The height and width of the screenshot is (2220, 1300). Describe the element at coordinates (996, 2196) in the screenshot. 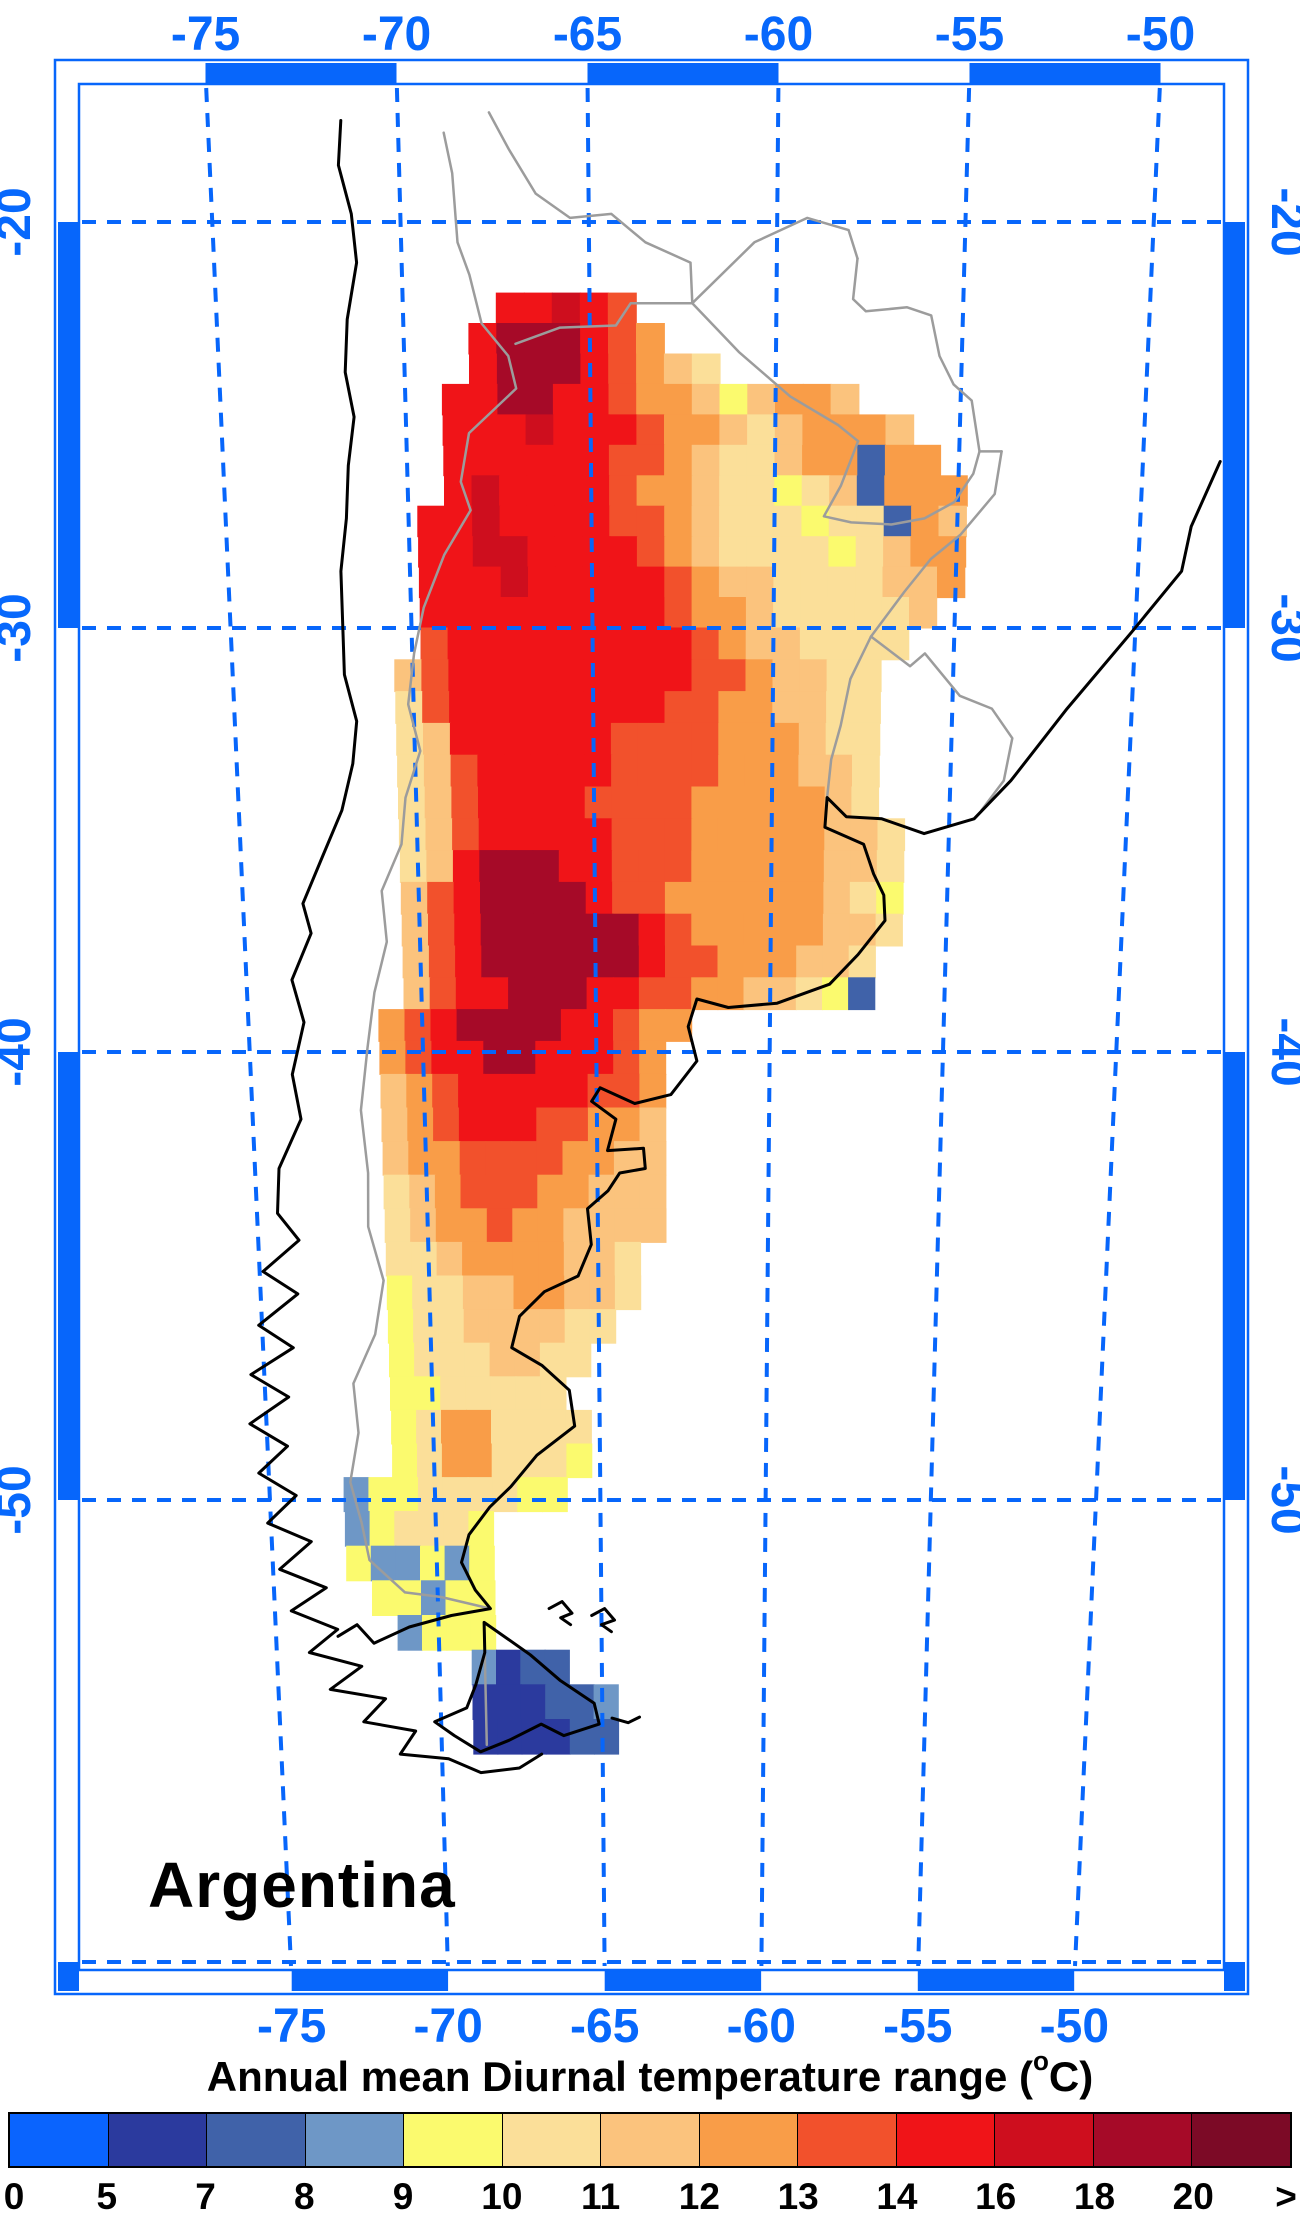

I see `colorbar-tick-label: 16` at that location.